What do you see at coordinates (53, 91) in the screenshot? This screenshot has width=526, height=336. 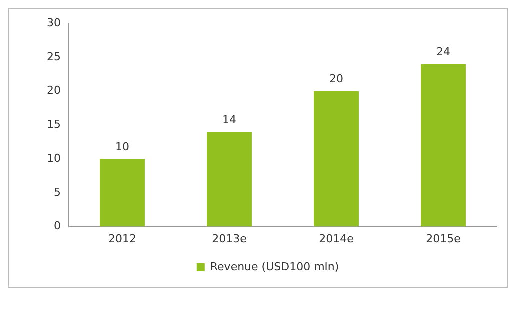 I see `y-tick-label: 20` at bounding box center [53, 91].